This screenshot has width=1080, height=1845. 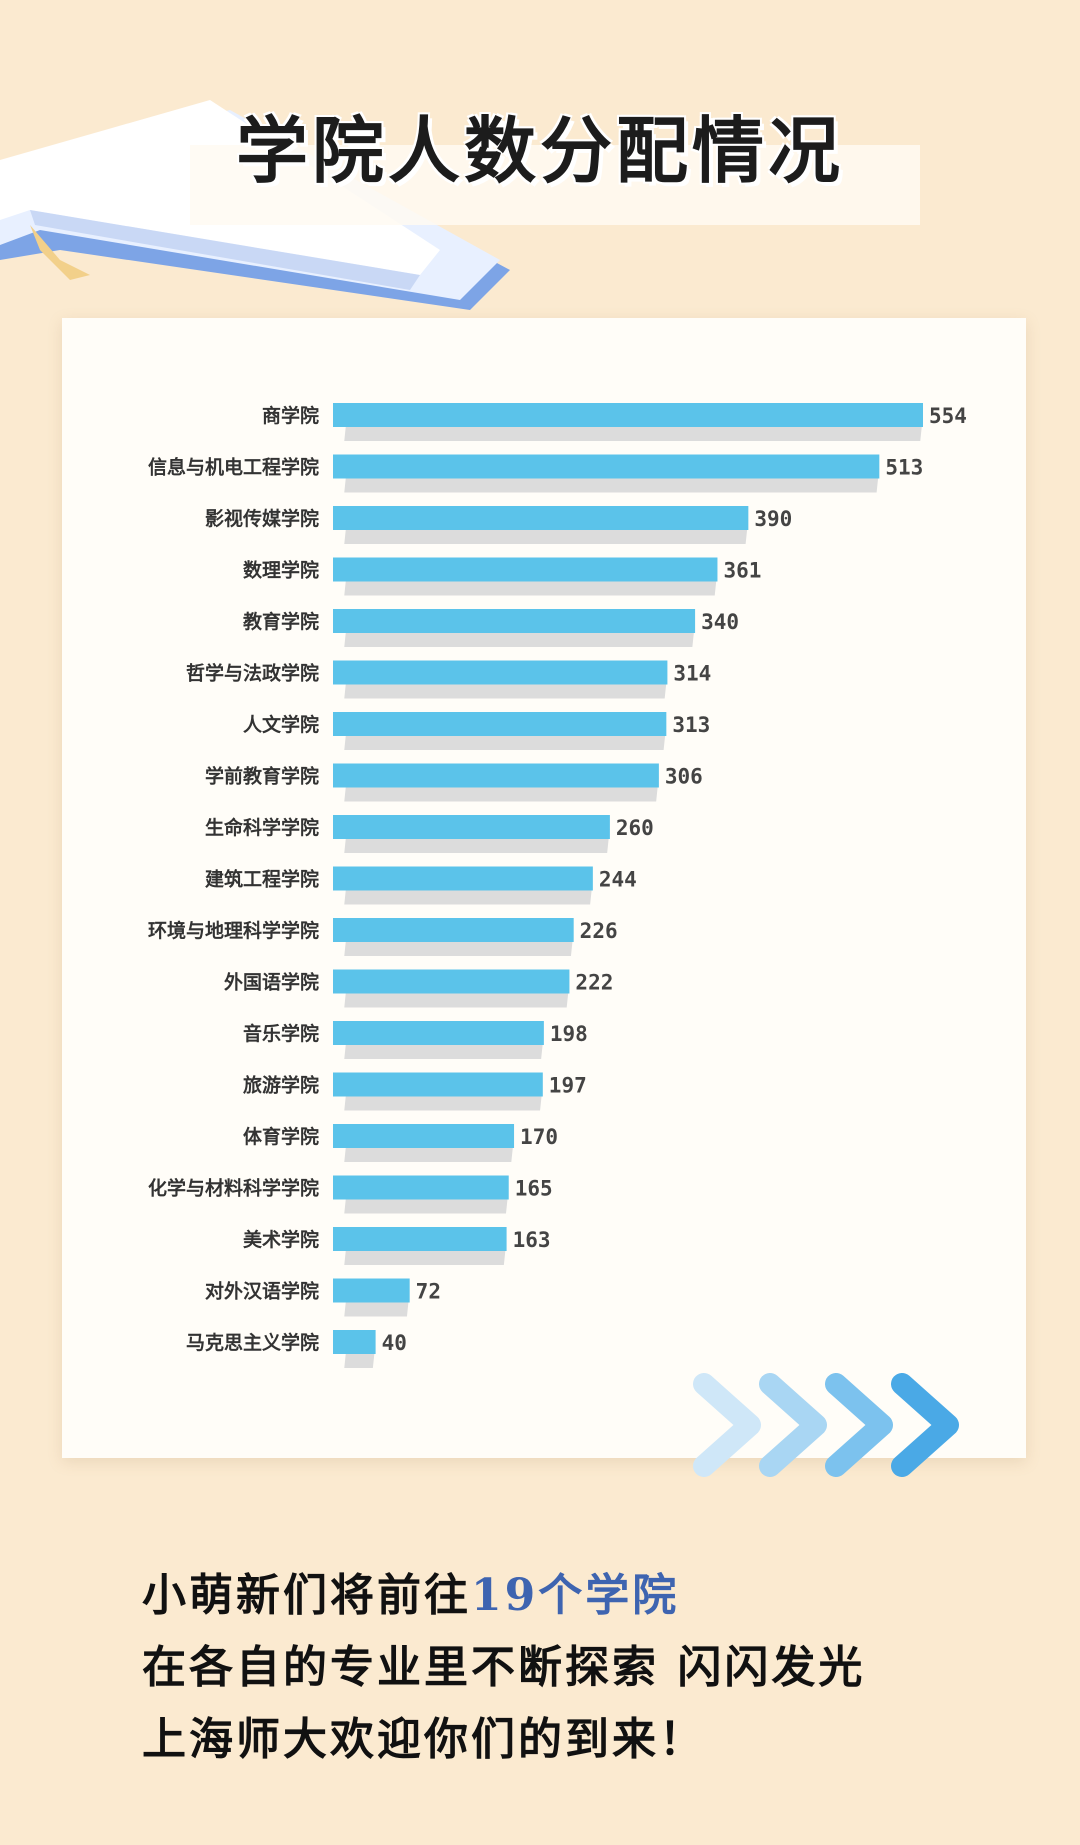 What do you see at coordinates (281, 621) in the screenshot?
I see `category-label: 教育学院` at bounding box center [281, 621].